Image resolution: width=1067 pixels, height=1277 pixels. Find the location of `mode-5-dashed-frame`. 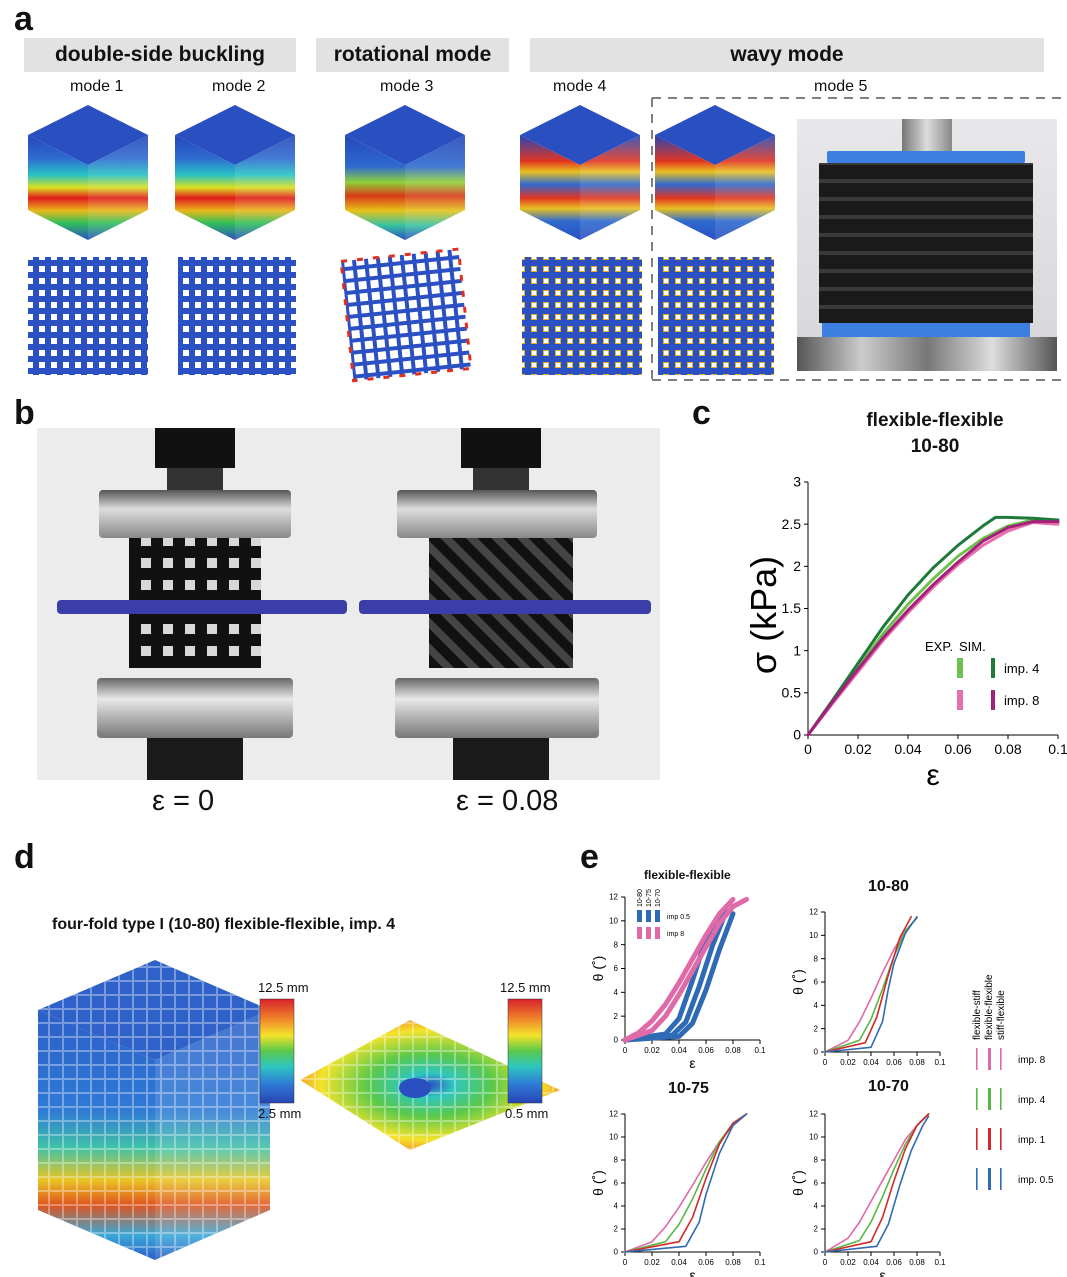

mode-5-dashed-frame is located at coordinates (857, 239).